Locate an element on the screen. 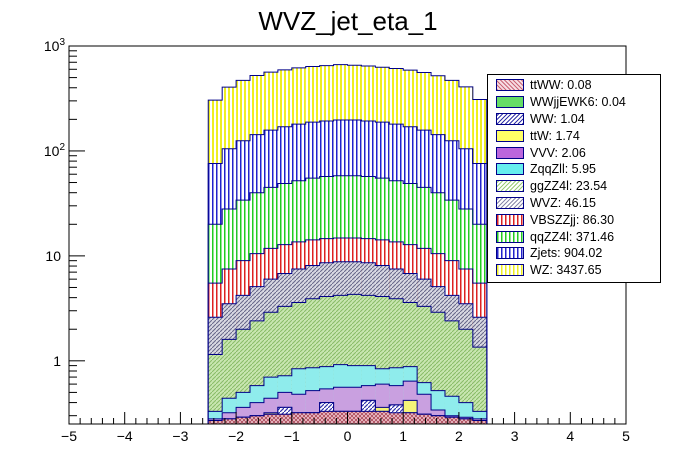  wvz-layer-outline is located at coordinates (347, 342).